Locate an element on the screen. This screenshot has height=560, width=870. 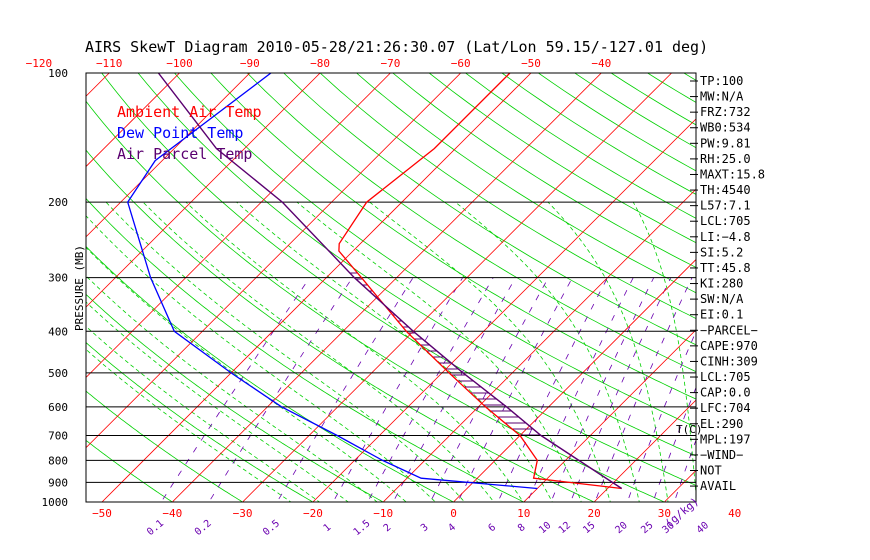
bottom-temp-label: 0 is located at coordinates (453, 513).